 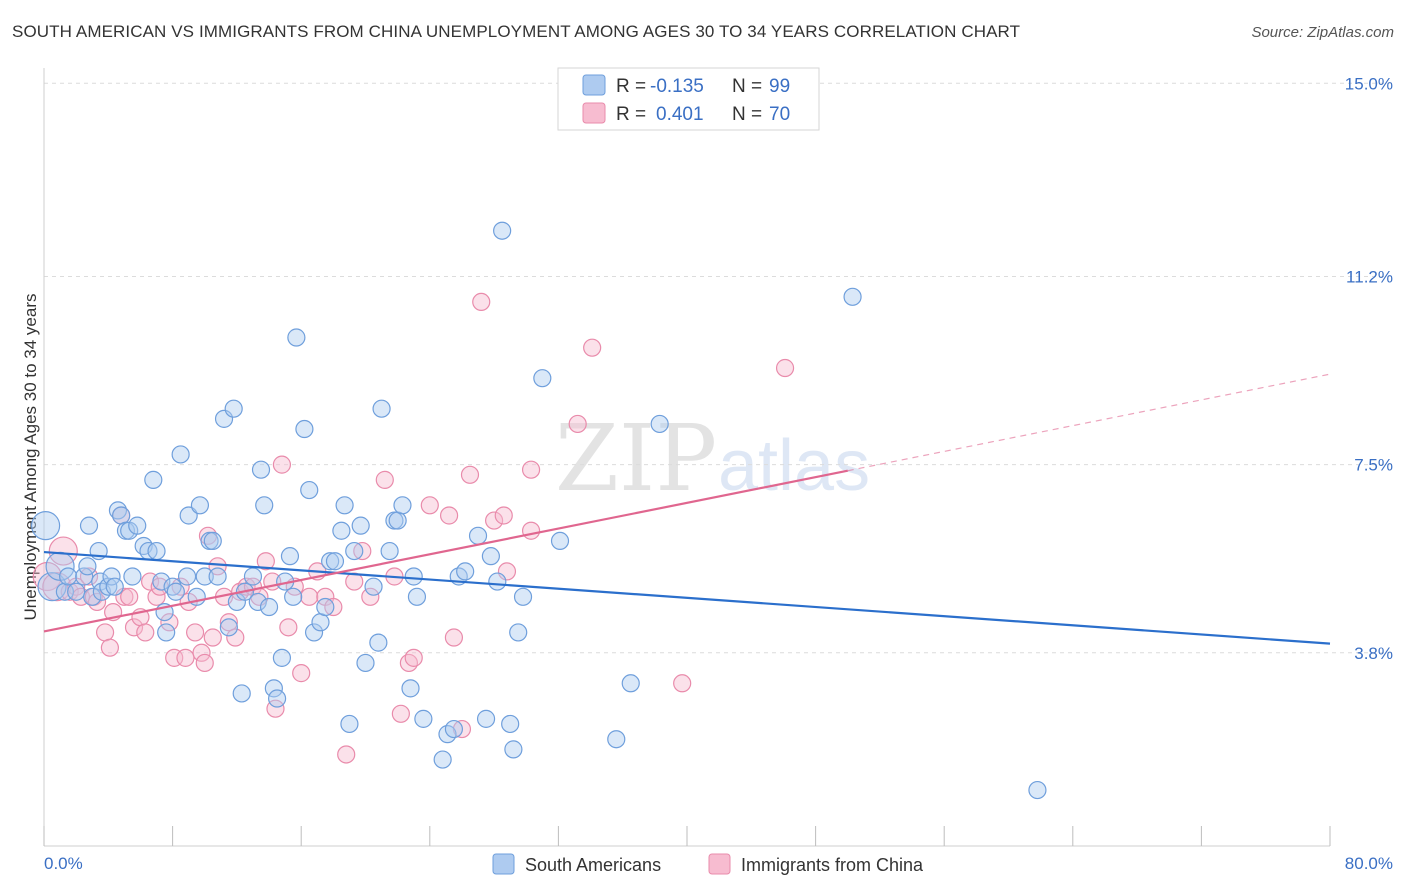 I want to click on y-tick-label: 15.0%, so click(x=1369, y=83).